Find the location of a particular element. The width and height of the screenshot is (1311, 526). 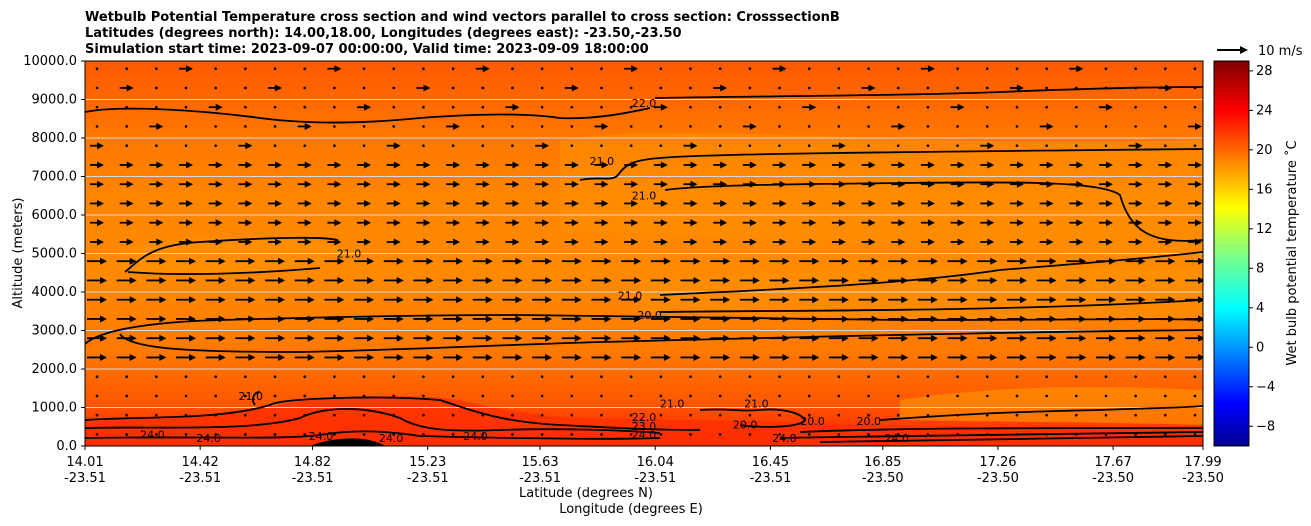

cool-patch-low is located at coordinates (1051, 406).